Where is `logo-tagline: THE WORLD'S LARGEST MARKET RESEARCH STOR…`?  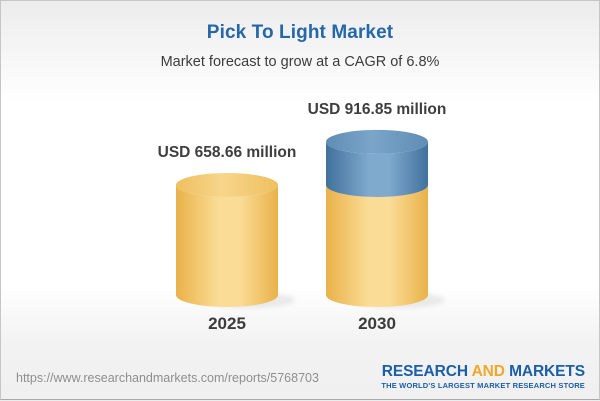 logo-tagline: THE WORLD'S LARGEST MARKET RESEARCH STOR… is located at coordinates (483, 385).